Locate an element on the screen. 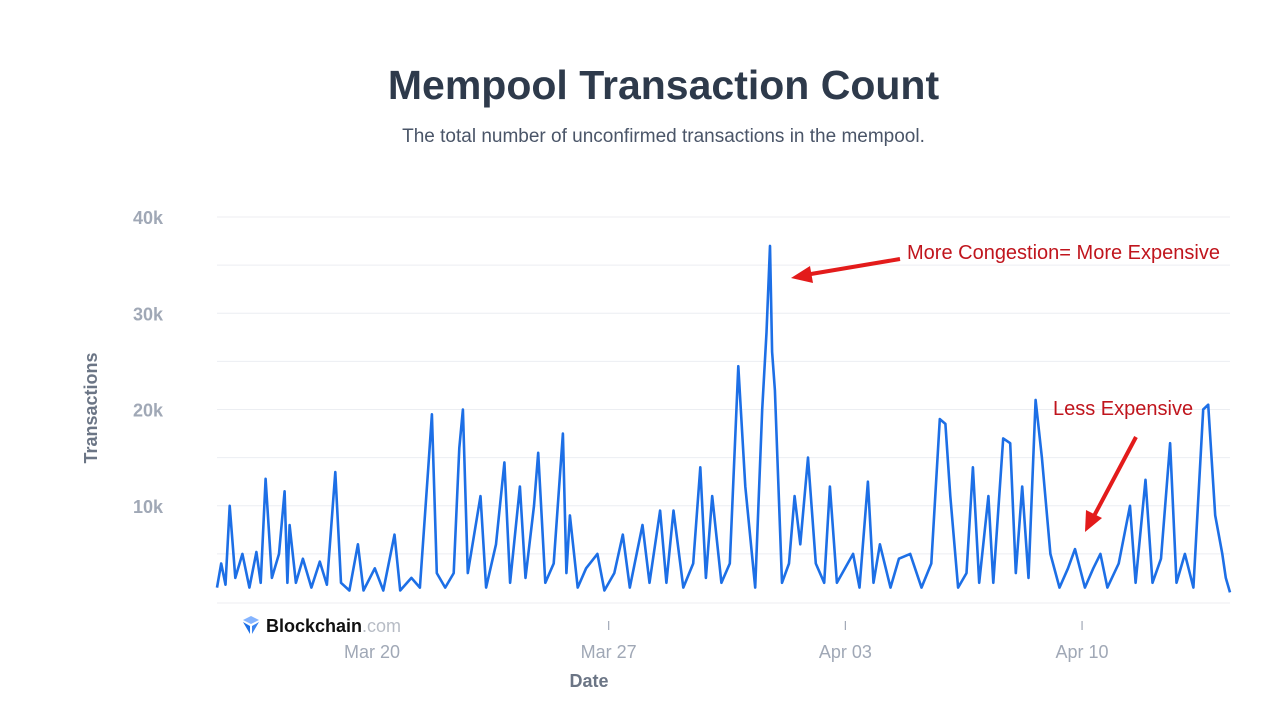 Image resolution: width=1271 pixels, height=719 pixels. x-tick-label: Mar 20 is located at coordinates (372, 652).